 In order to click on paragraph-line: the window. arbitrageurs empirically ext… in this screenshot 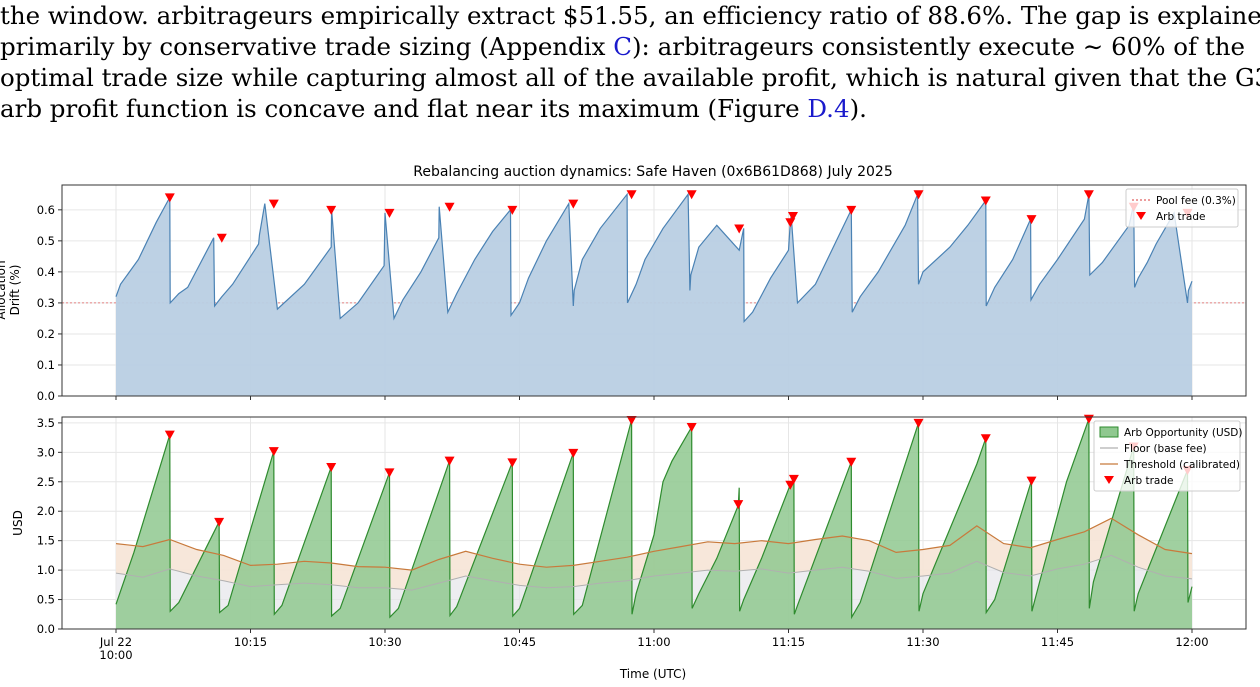, I will do `click(630, 15)`.